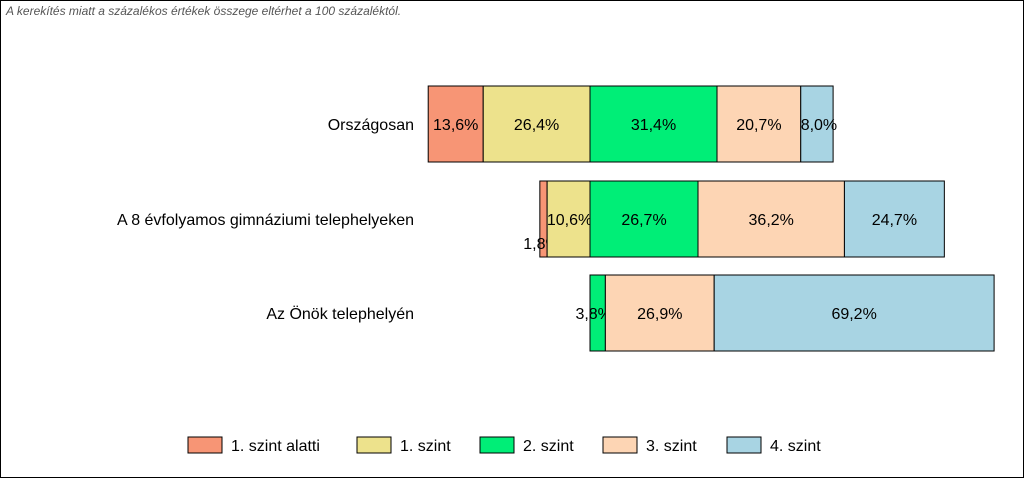 The height and width of the screenshot is (478, 1024). I want to click on data-label-1-szint-alatti-row-1: 13,6%, so click(455, 125).